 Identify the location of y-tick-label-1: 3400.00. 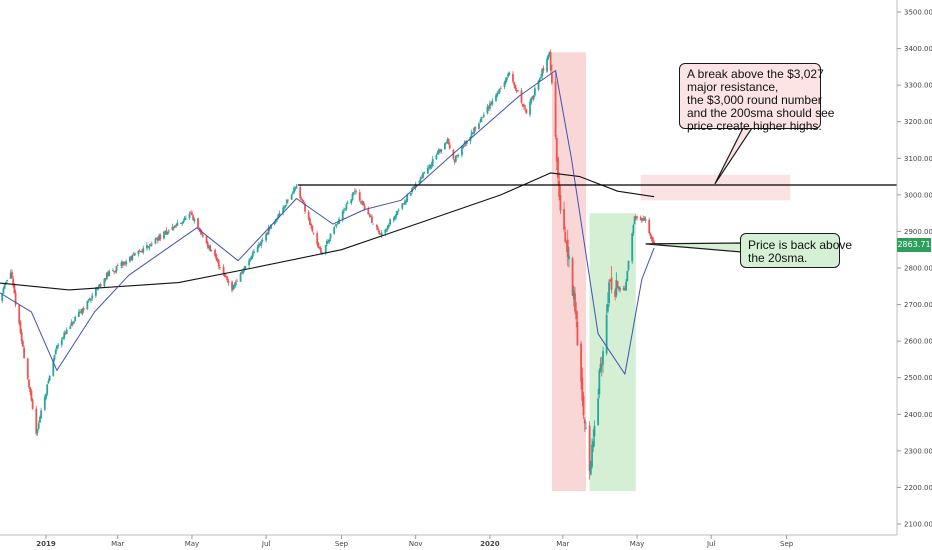
(918, 49).